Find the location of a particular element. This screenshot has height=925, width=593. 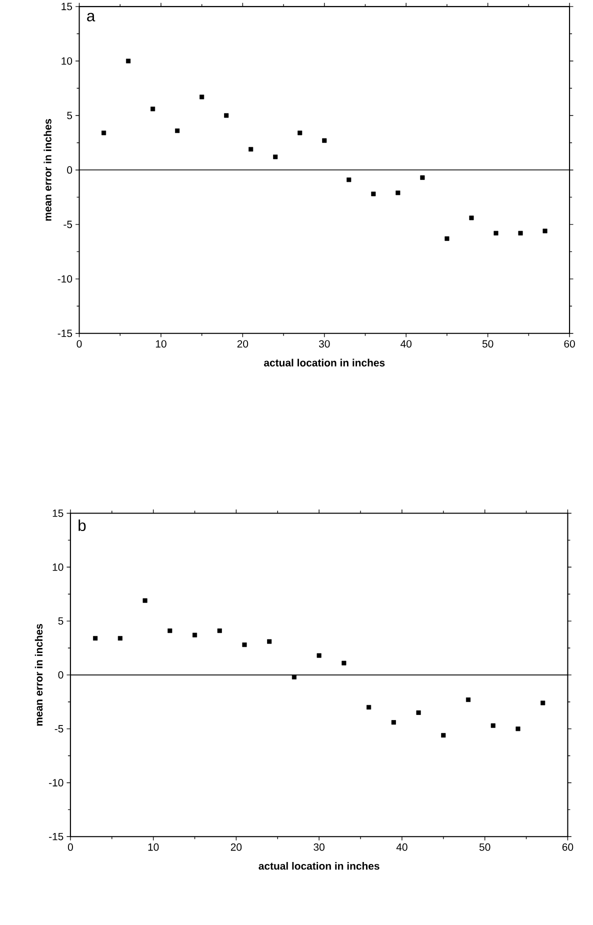

annotation: a is located at coordinates (91, 17).